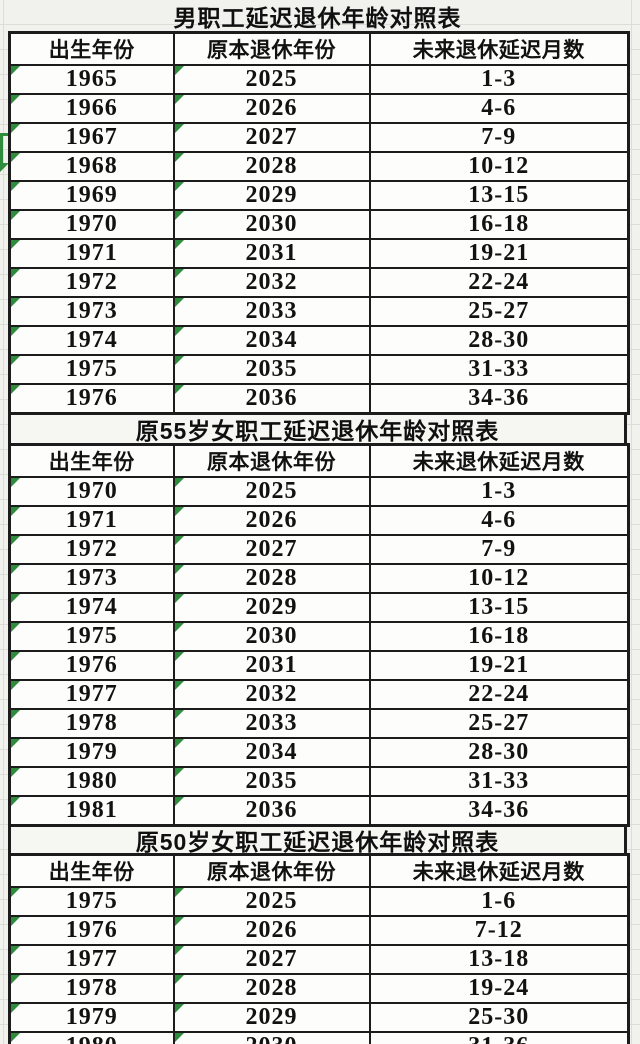 The height and width of the screenshot is (1044, 640). I want to click on cell-delay-months: 19-24, so click(499, 988).